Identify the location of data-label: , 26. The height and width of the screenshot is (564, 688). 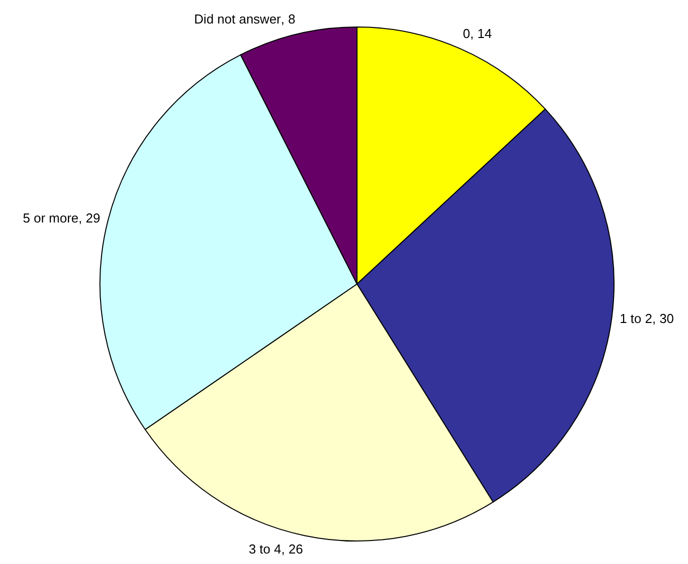
(292, 548).